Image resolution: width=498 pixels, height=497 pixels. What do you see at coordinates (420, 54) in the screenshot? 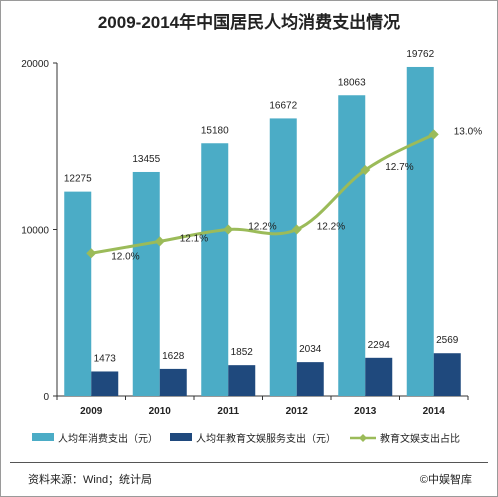
I see `bar-value-label: 19762` at bounding box center [420, 54].